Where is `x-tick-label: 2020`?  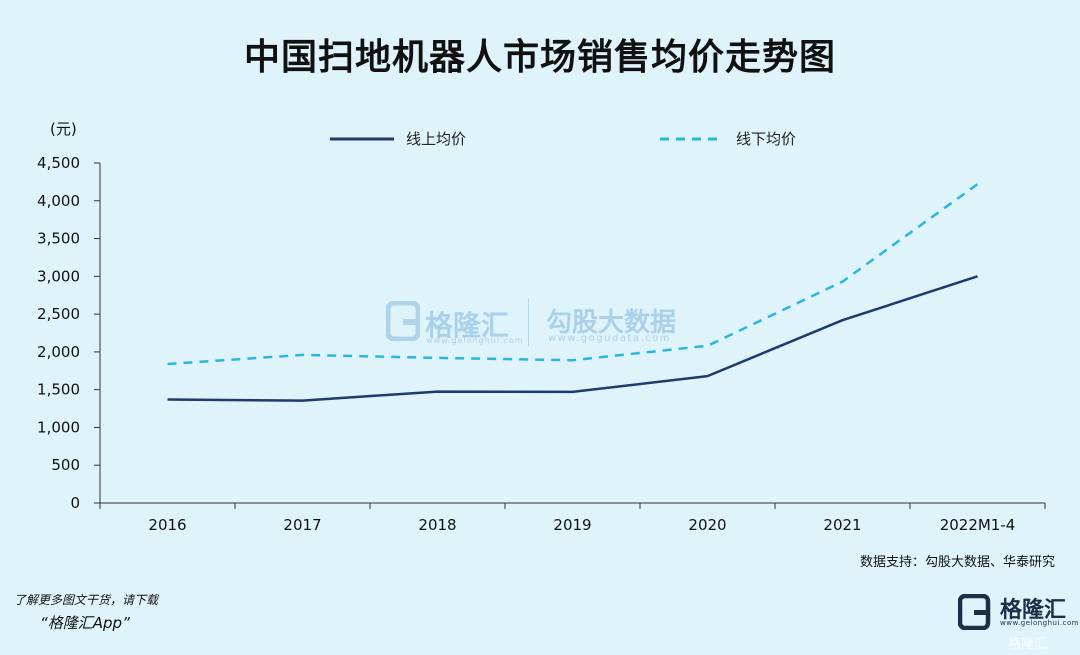
x-tick-label: 2020 is located at coordinates (707, 525).